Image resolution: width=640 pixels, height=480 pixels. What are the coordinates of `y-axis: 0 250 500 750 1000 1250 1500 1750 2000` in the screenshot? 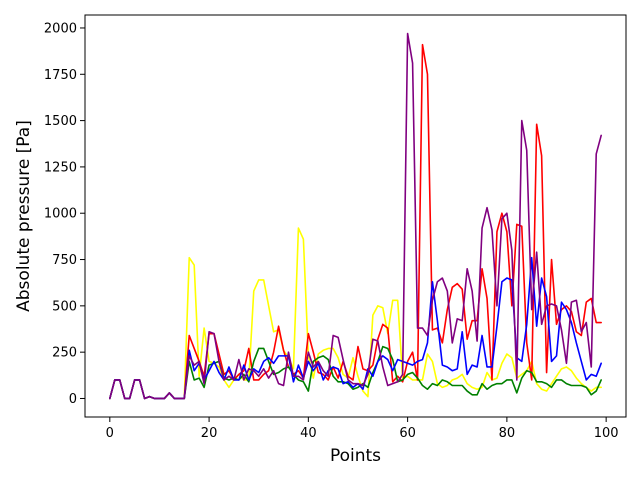 It's located at (64, 214).